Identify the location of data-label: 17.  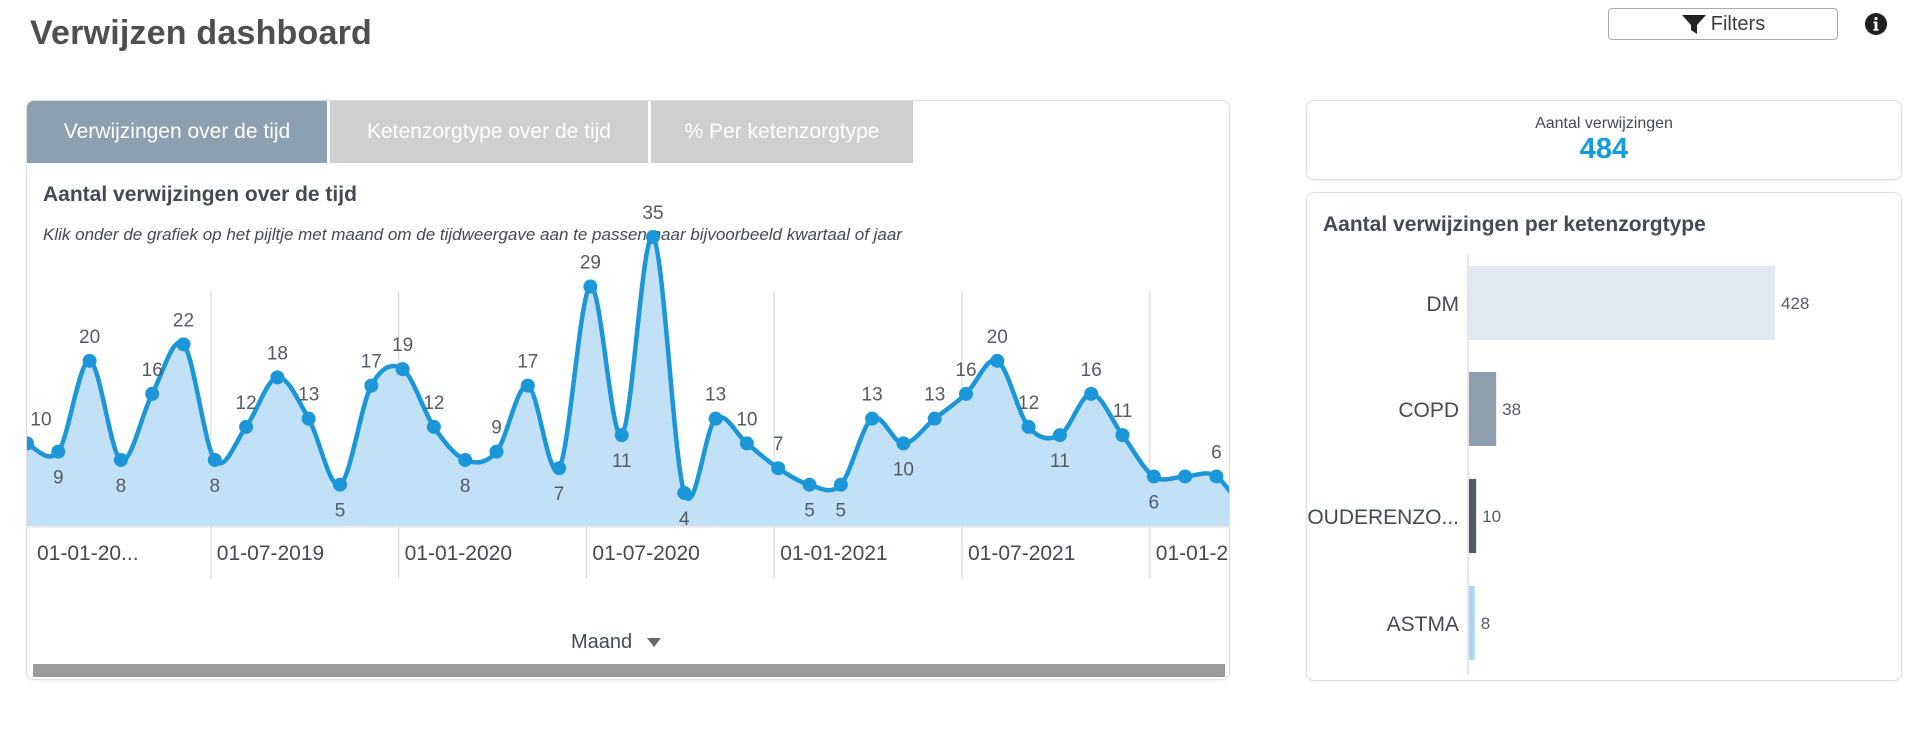
(527, 362).